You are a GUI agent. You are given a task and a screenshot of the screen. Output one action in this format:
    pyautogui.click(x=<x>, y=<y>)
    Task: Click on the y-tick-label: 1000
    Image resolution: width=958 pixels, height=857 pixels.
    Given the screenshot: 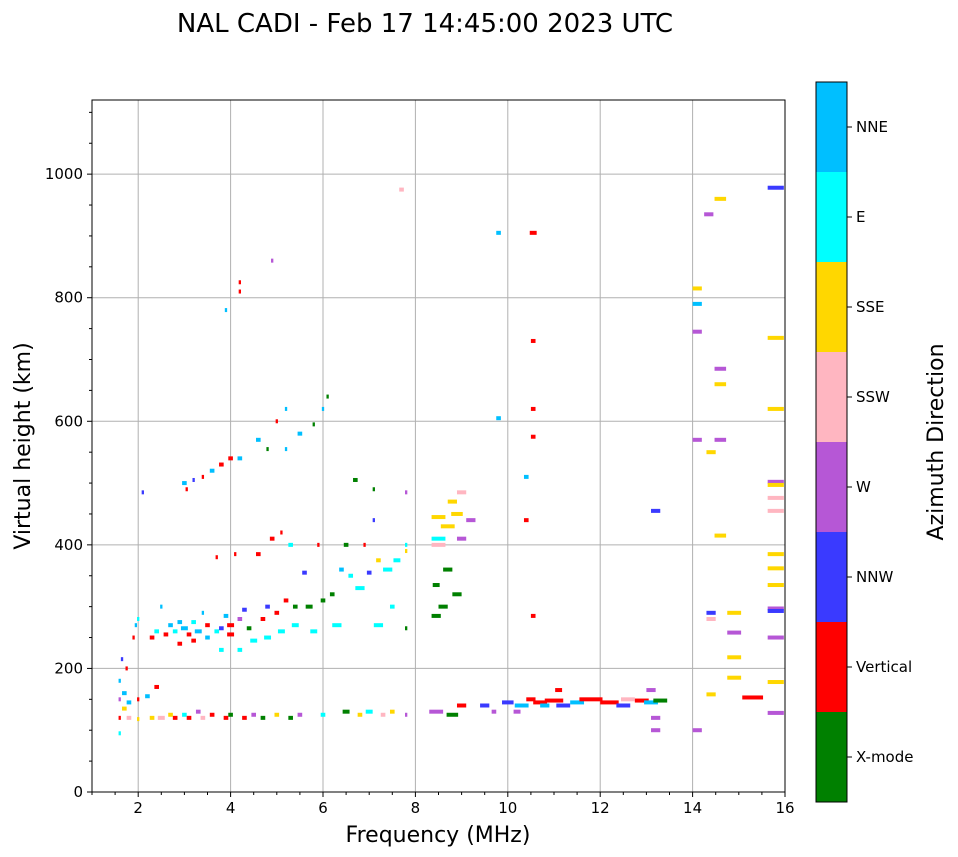 What is the action you would take?
    pyautogui.click(x=64, y=174)
    